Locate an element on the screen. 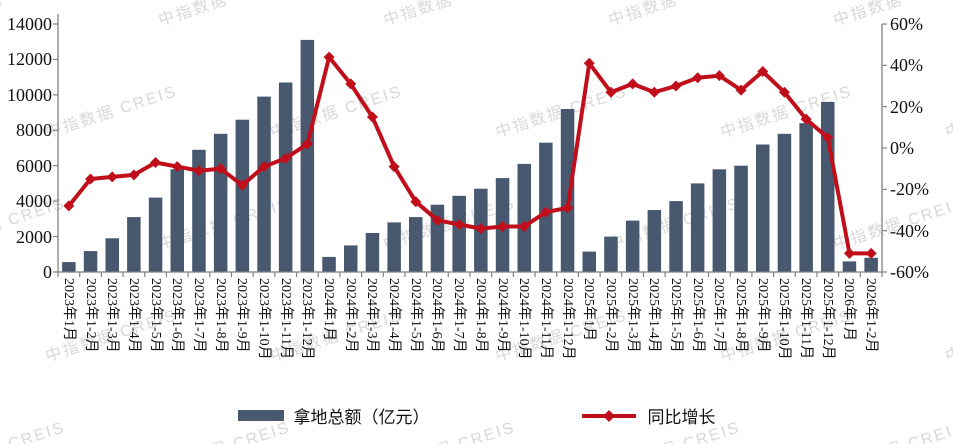  left-axis-tick-label: 8000 is located at coordinates (34, 130).